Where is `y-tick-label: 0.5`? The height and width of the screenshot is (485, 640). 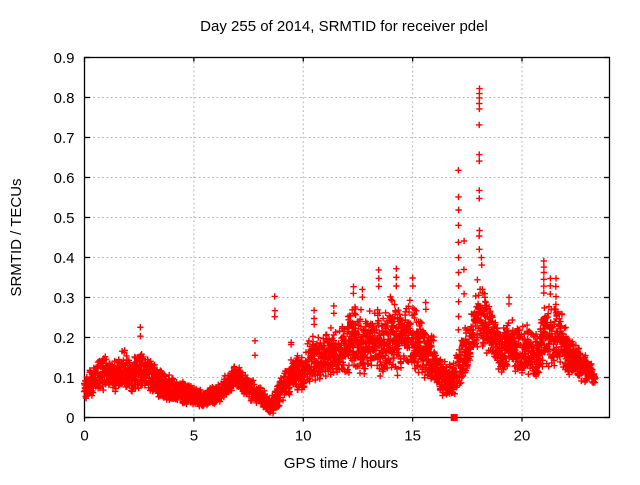
y-tick-label: 0.5 is located at coordinates (64, 218).